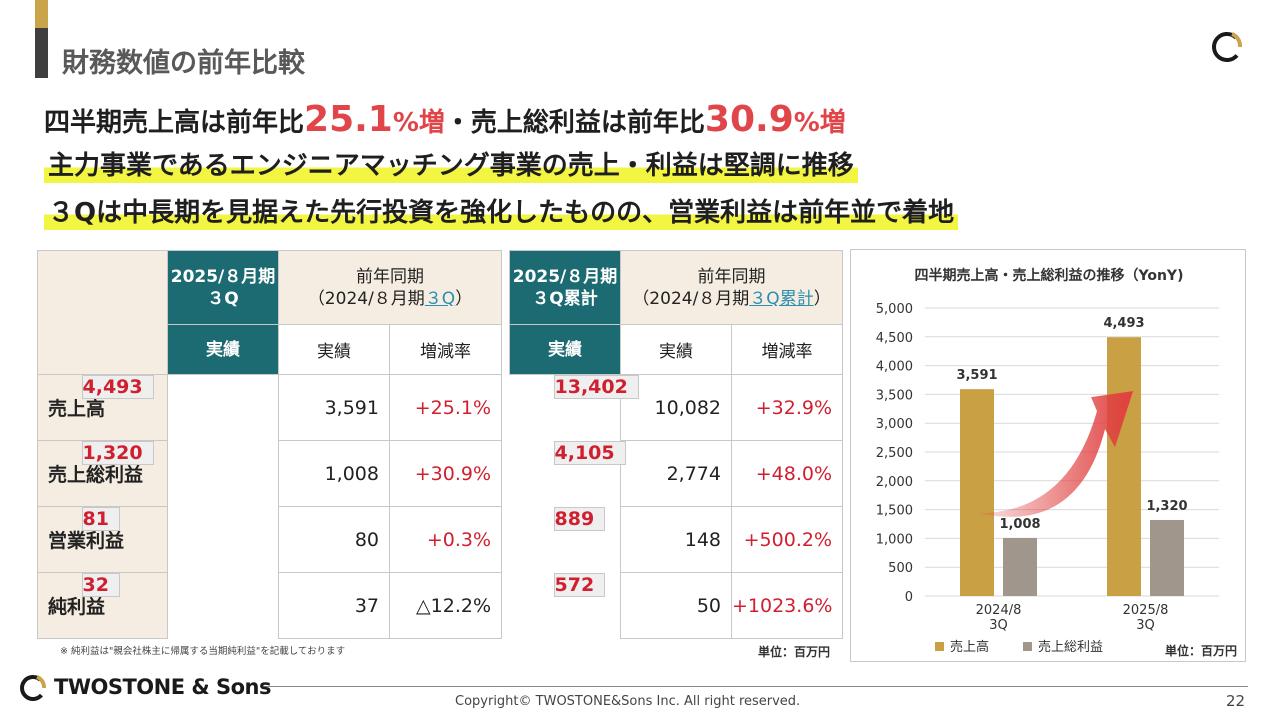  I want to click on change-rate: +500.2%, so click(787, 539).